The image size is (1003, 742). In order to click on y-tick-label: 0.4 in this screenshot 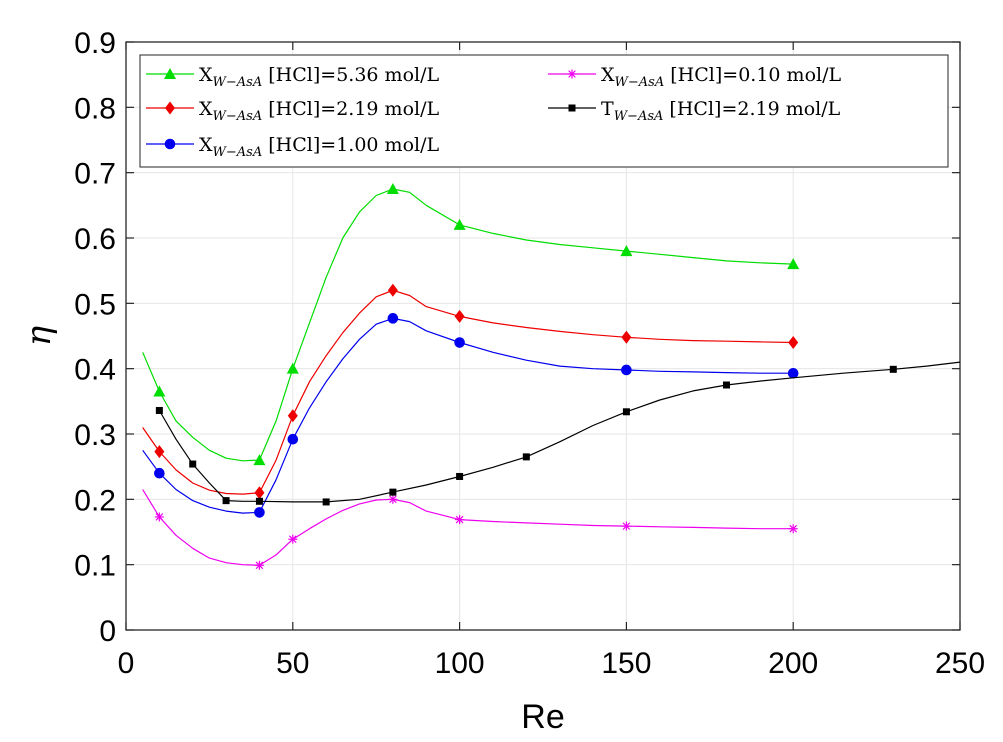, I will do `click(95, 370)`.